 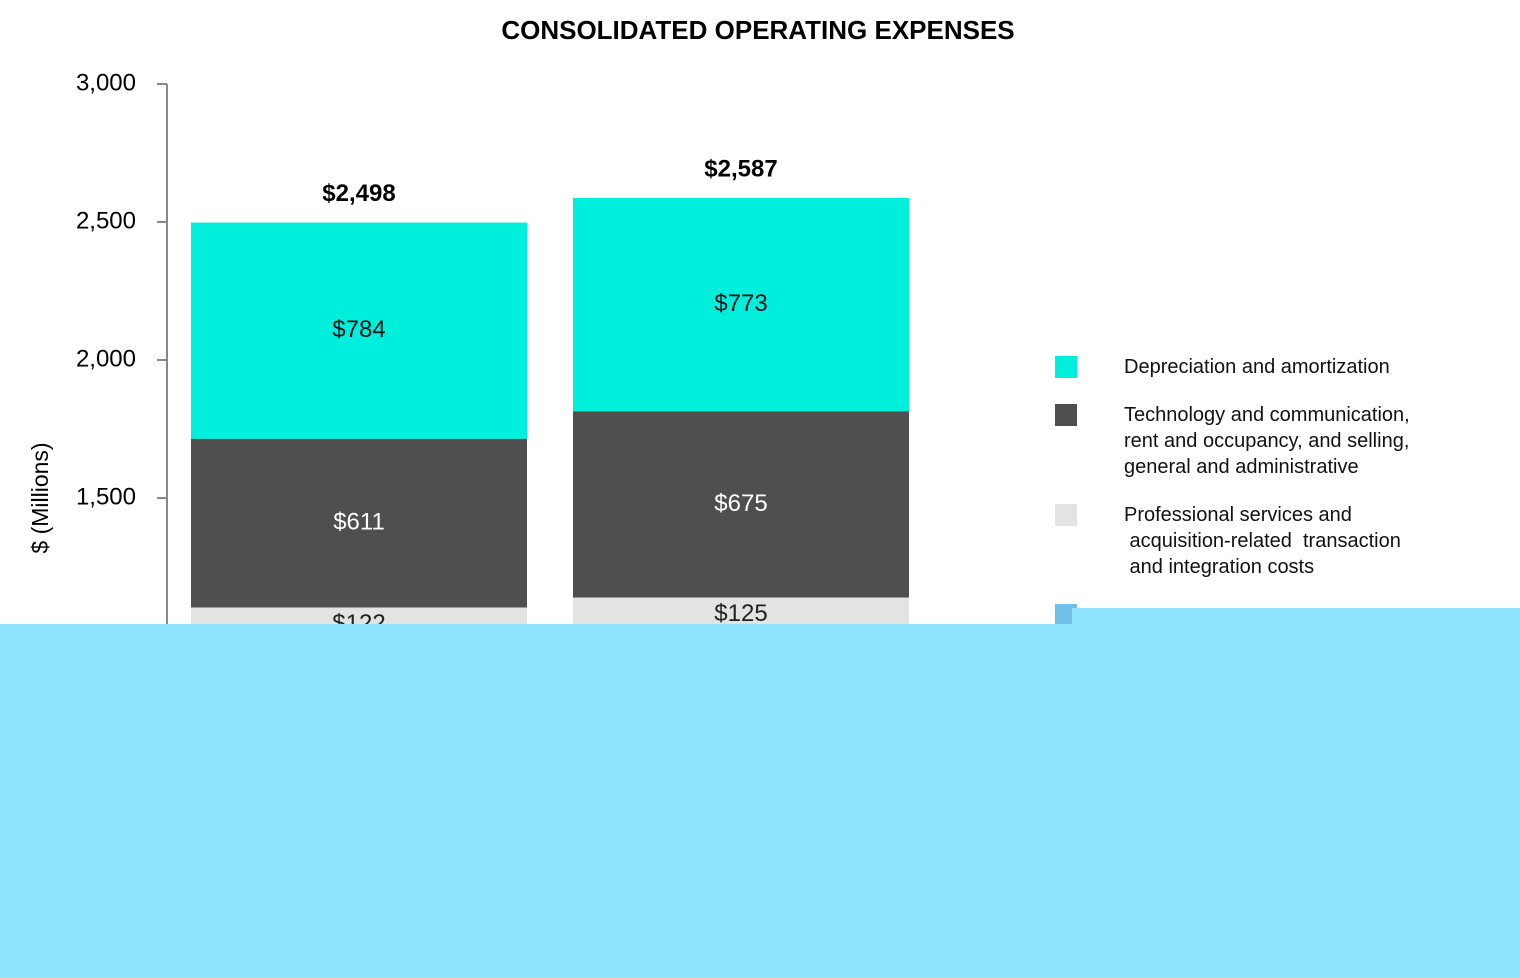 I want to click on y-tick-label: 2,000, so click(x=106, y=358).